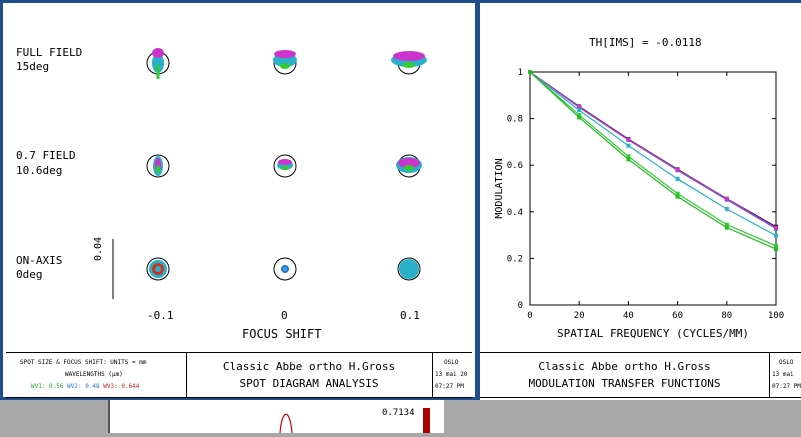 The width and height of the screenshot is (801, 437). What do you see at coordinates (451, 374) in the screenshot?
I see `spot-date: 13 mai 20` at bounding box center [451, 374].